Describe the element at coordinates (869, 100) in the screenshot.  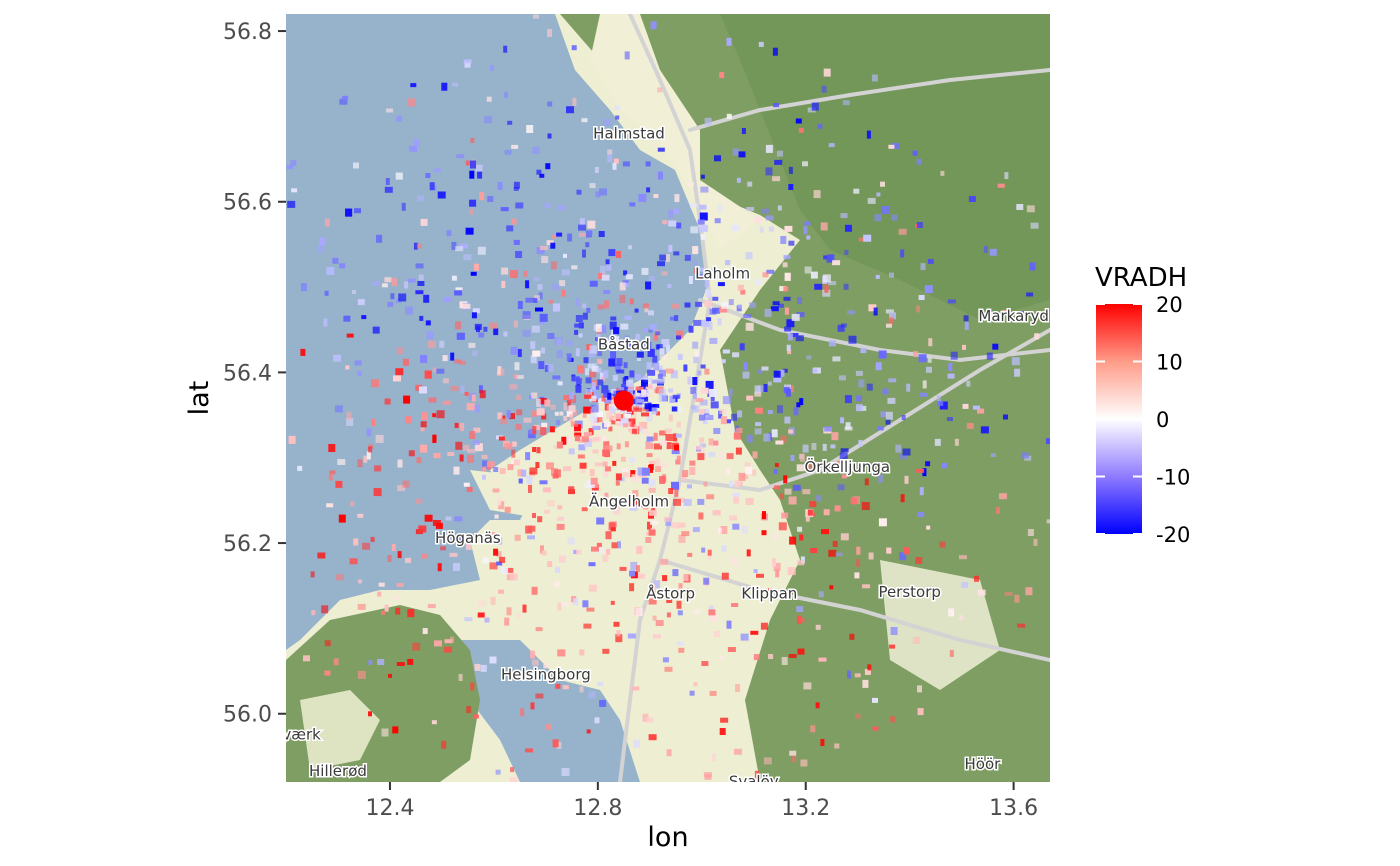
I see `road-halmstad-east` at that location.